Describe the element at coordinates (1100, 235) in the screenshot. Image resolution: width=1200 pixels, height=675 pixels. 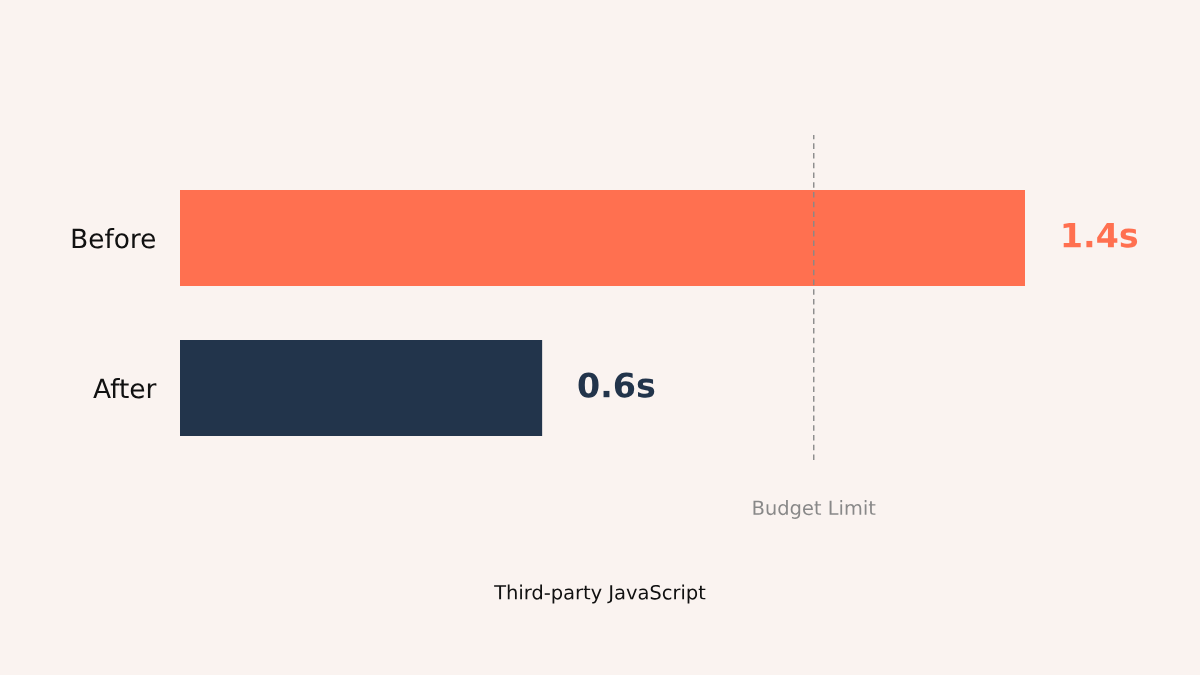
I see `data-label: 1.4s` at that location.